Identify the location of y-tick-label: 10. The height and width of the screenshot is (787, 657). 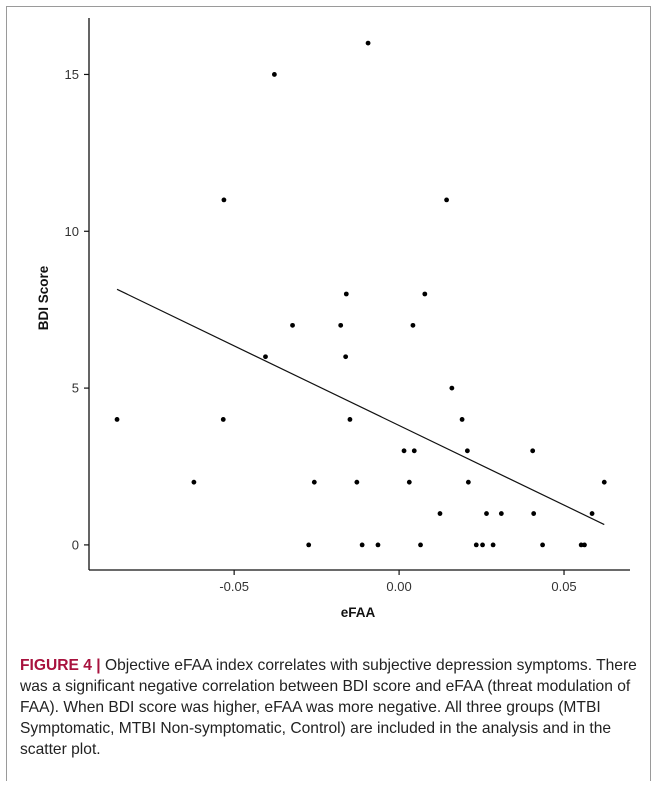
(72, 231).